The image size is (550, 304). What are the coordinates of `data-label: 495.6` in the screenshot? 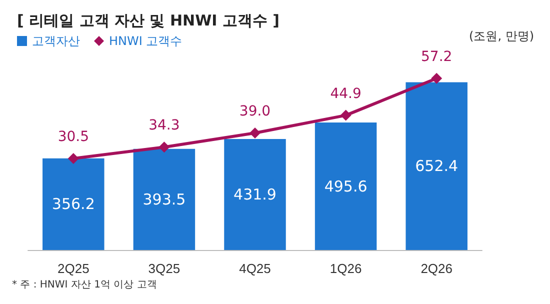 It's located at (346, 186).